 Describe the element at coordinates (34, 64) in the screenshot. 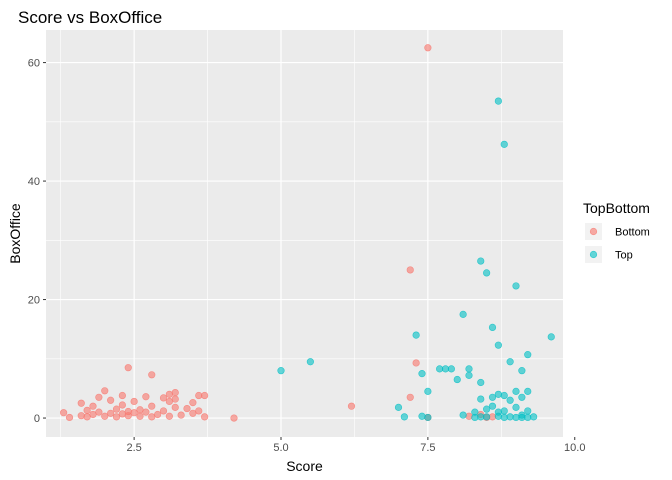

I see `y-tick-label: 60` at that location.